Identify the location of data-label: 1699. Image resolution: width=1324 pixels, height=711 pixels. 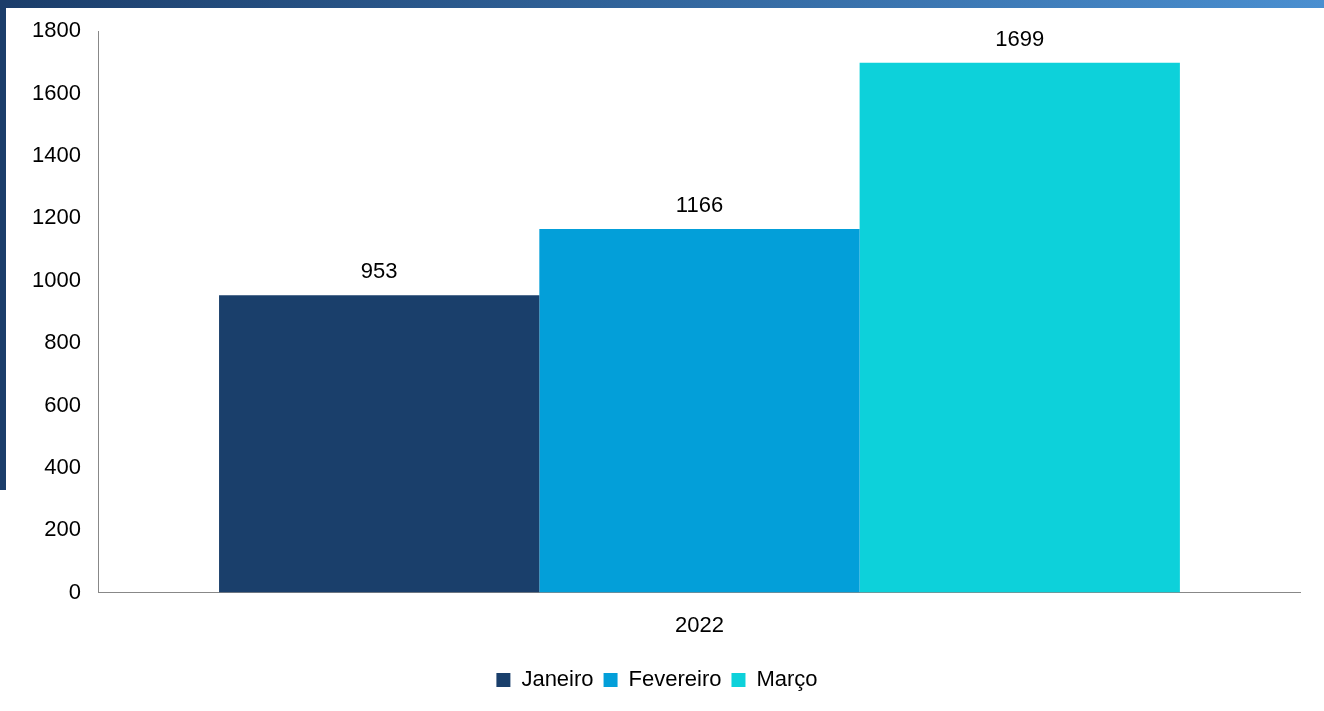
(1020, 38).